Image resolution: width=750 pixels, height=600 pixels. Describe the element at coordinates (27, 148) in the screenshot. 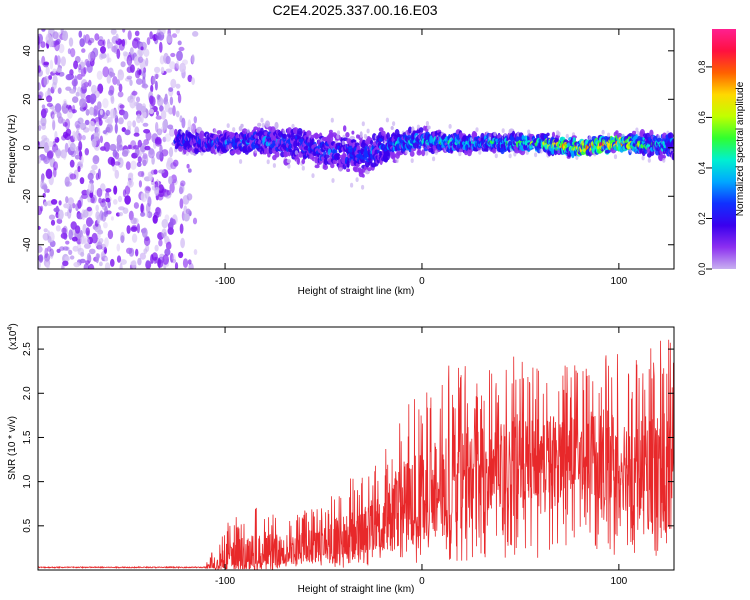

I see `spectrogram-y-tick-label: 0` at that location.